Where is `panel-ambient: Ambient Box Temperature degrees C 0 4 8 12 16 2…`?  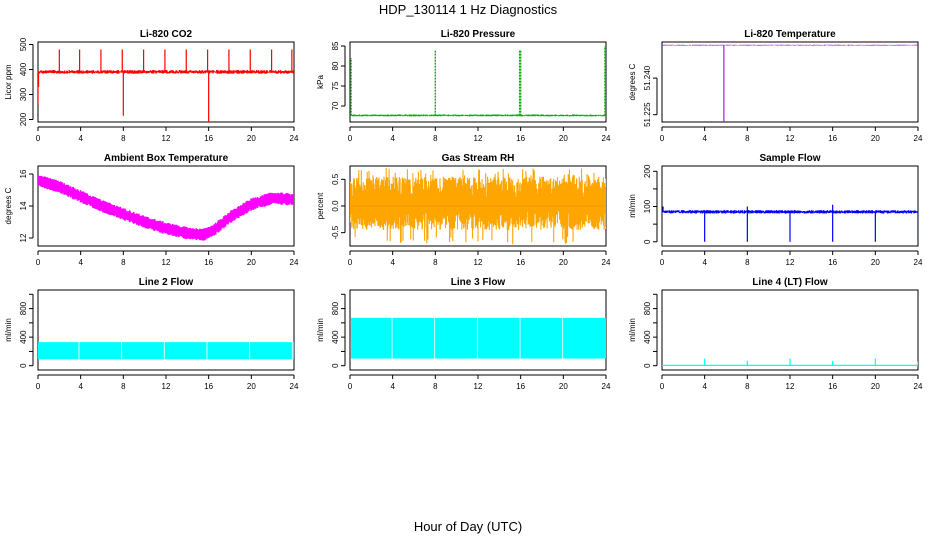
panel-ambient: Ambient Box Temperature degrees C 0 4 8 12 16 2… is located at coordinates (151, 210).